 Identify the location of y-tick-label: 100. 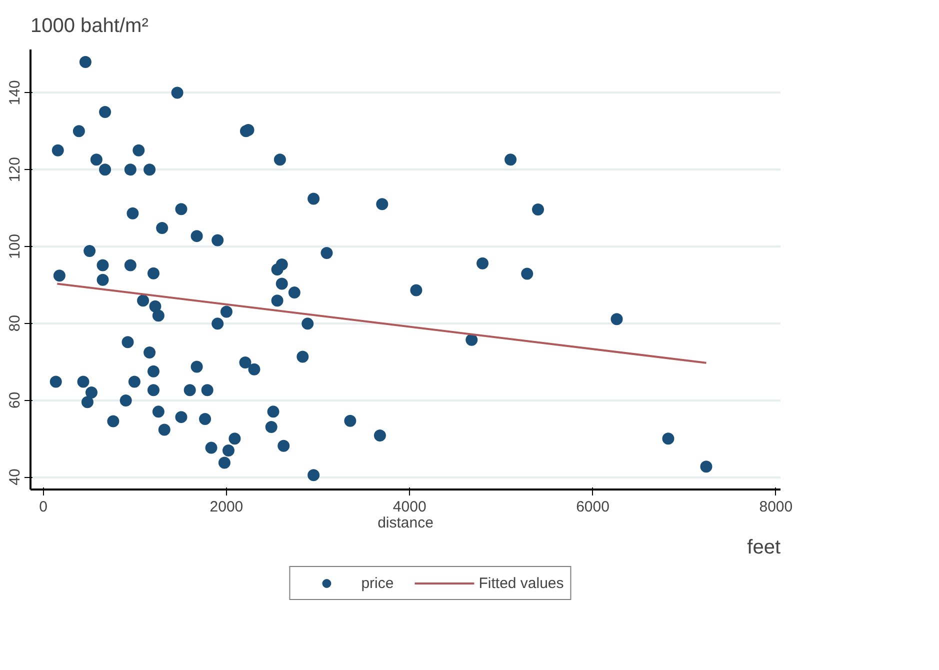
(15, 246).